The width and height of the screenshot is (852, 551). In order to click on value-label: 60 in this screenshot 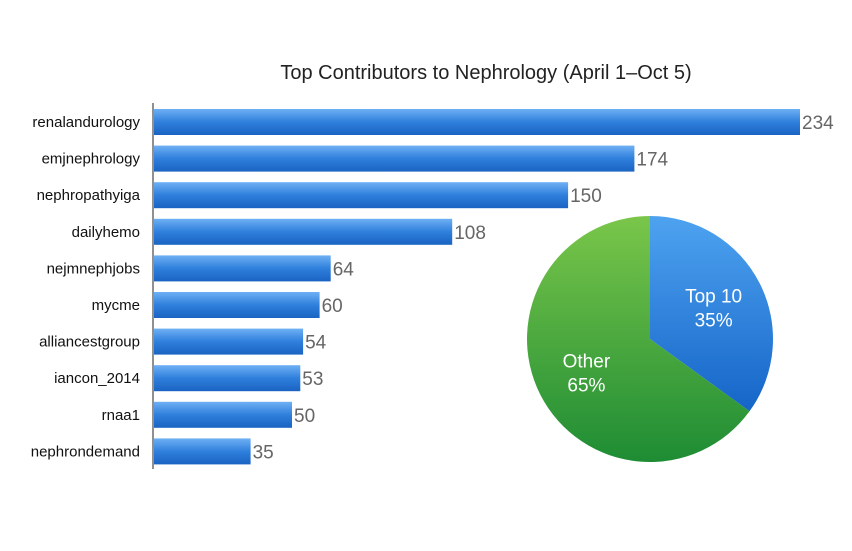, I will do `click(332, 306)`.